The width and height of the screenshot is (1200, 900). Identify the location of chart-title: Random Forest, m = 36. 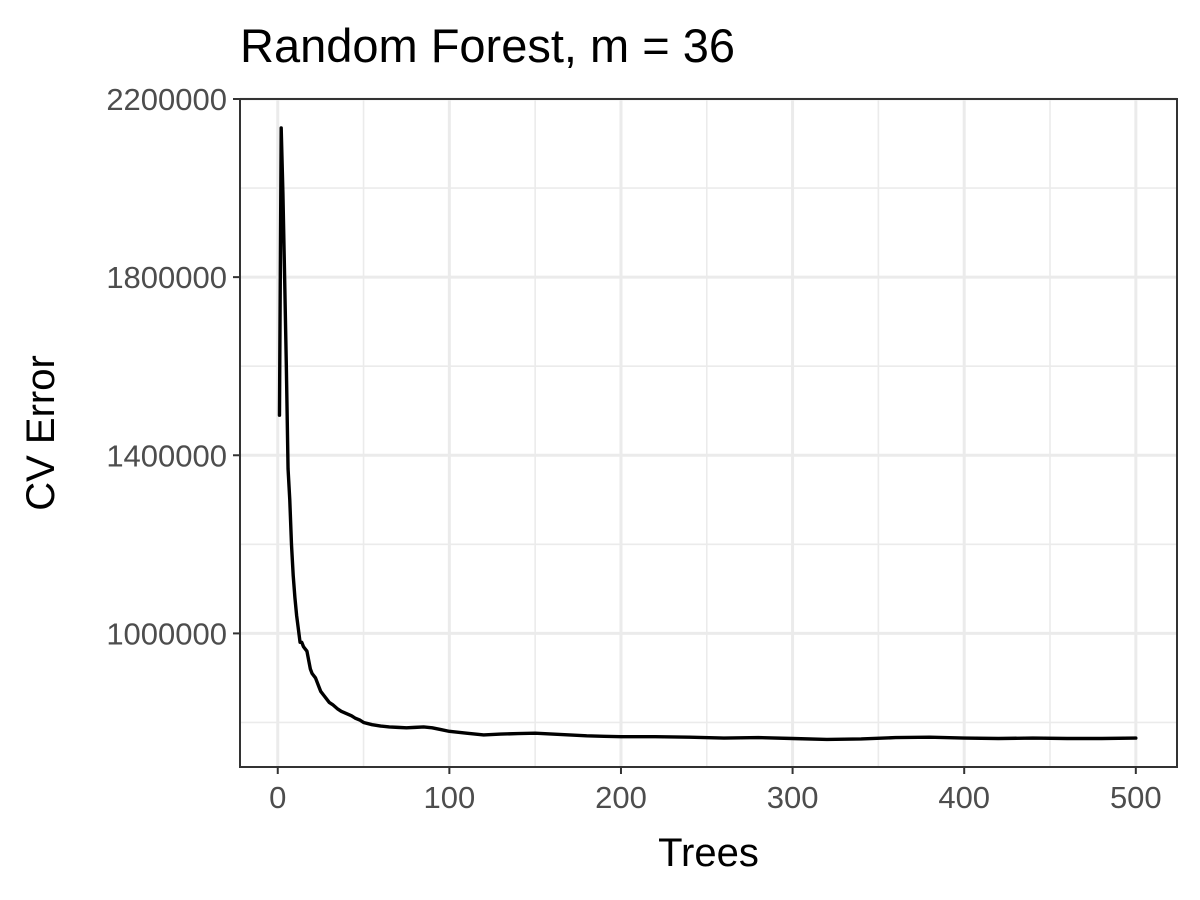
(487, 45).